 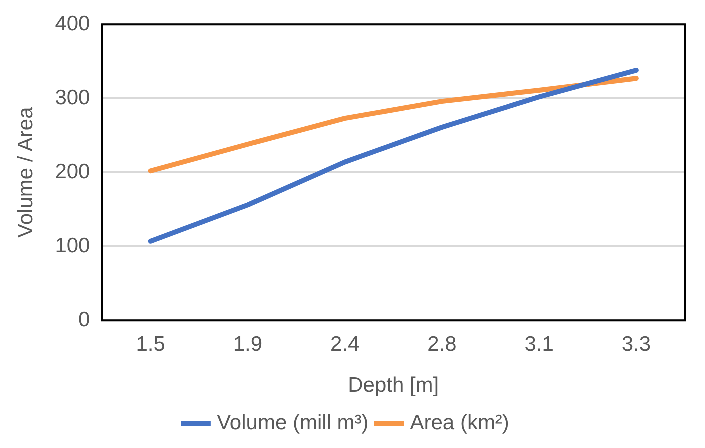 What do you see at coordinates (293, 422) in the screenshot?
I see `legend-label: Volume (mill m³)` at bounding box center [293, 422].